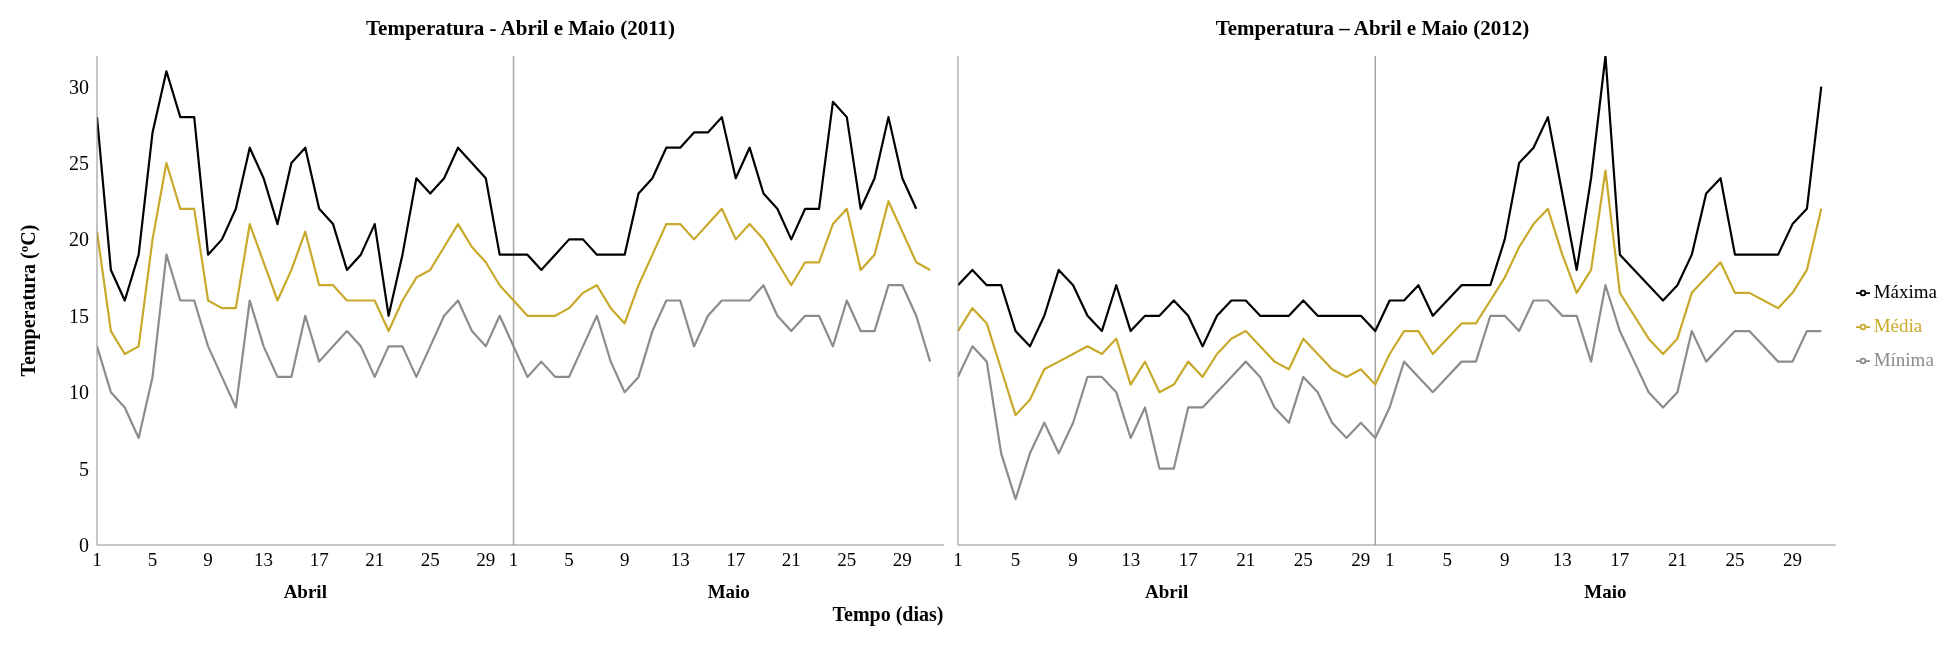 This screenshot has width=1959, height=660. Describe the element at coordinates (84, 468) in the screenshot. I see `y-tick-label: 5` at that location.